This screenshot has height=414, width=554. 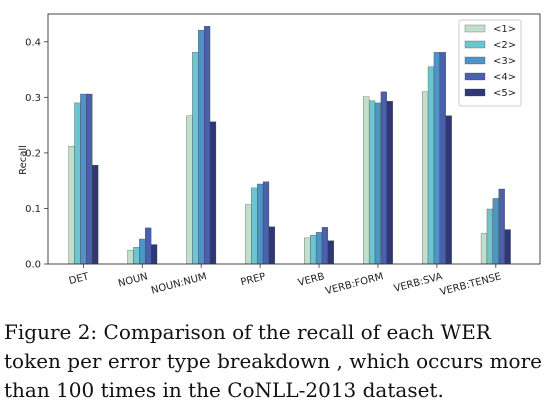 What do you see at coordinates (33, 98) in the screenshot?
I see `y-tick-label: 0.3` at bounding box center [33, 98].